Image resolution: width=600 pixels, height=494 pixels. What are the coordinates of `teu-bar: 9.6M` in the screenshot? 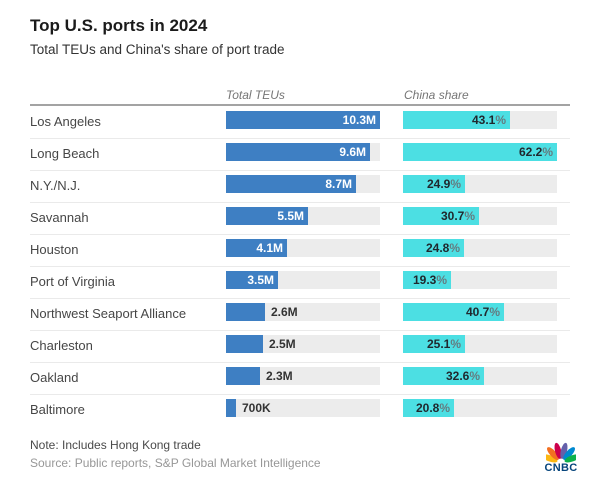 It's located at (298, 152).